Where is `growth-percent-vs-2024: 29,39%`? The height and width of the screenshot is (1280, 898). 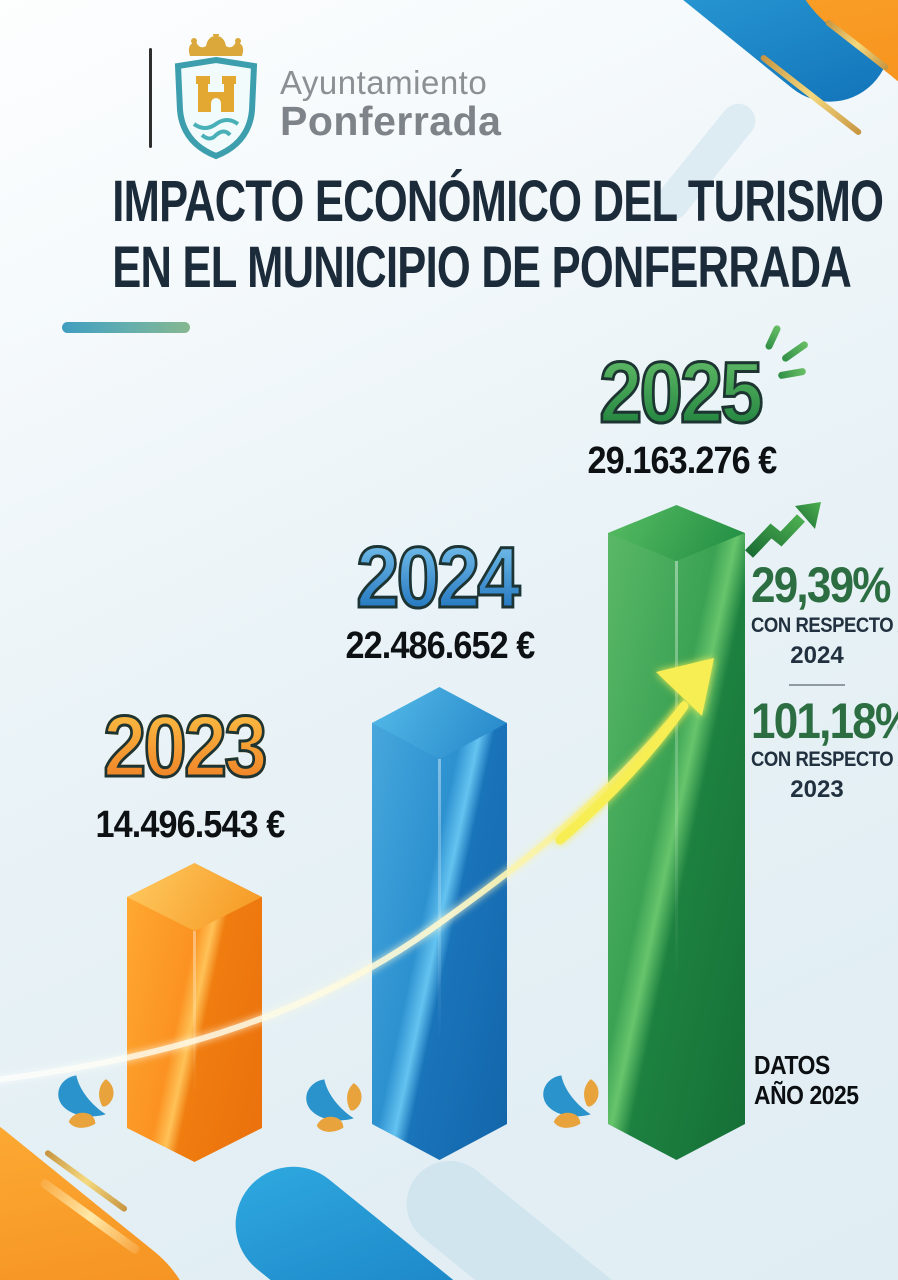 growth-percent-vs-2024: 29,39% is located at coordinates (821, 585).